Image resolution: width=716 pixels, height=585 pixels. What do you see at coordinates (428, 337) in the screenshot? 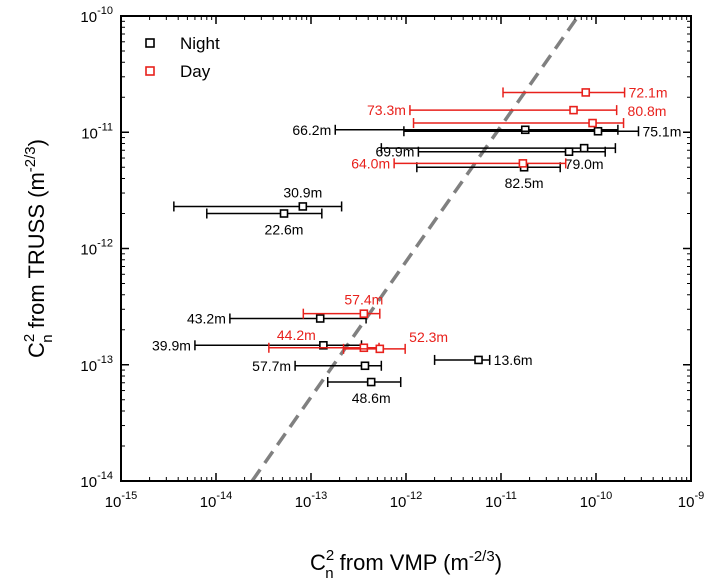
I see `point-label: 52.3m` at bounding box center [428, 337].